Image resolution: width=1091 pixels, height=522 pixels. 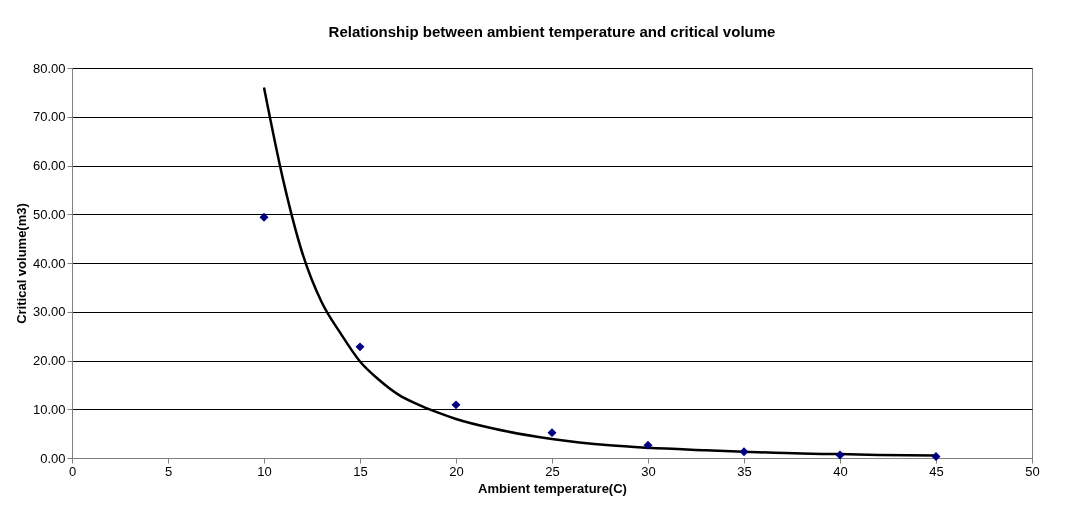 What do you see at coordinates (49, 263) in the screenshot?
I see `y-tick-label: 40.00` at bounding box center [49, 263].